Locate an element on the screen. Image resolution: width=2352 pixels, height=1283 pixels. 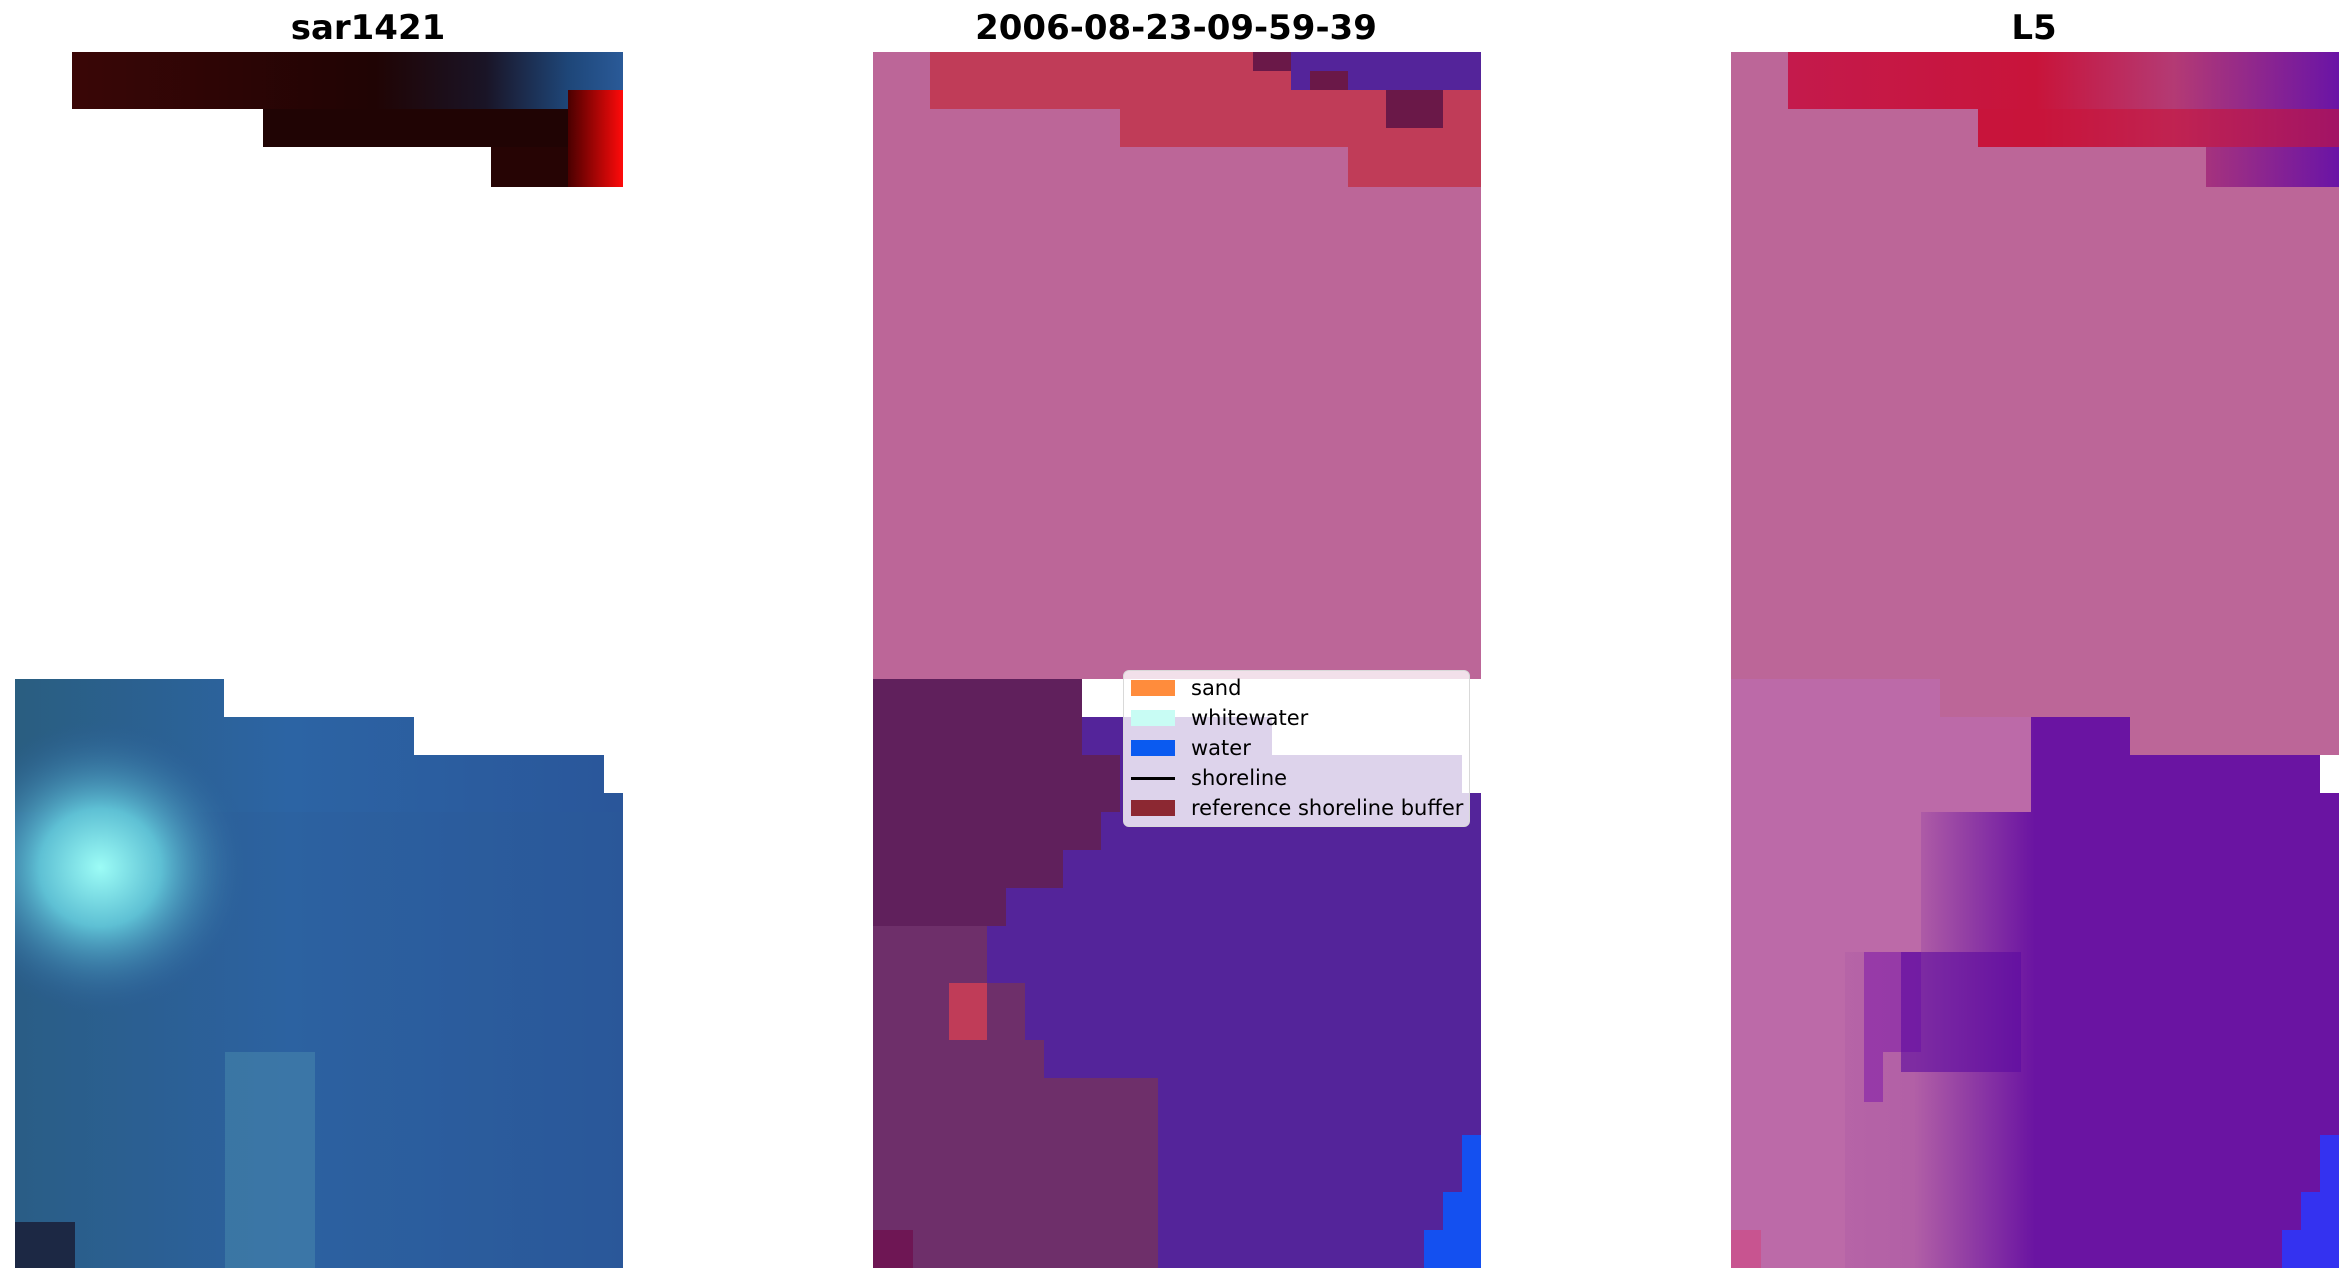
legend-label: reference shoreline buffer is located at coordinates (1327, 808).